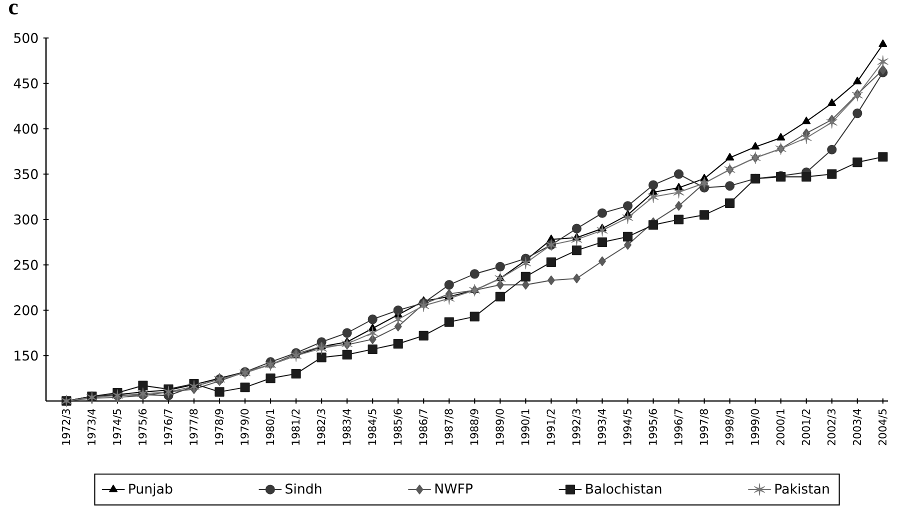 The width and height of the screenshot is (902, 530). What do you see at coordinates (454, 489) in the screenshot?
I see `legend-label: NWFP` at bounding box center [454, 489].